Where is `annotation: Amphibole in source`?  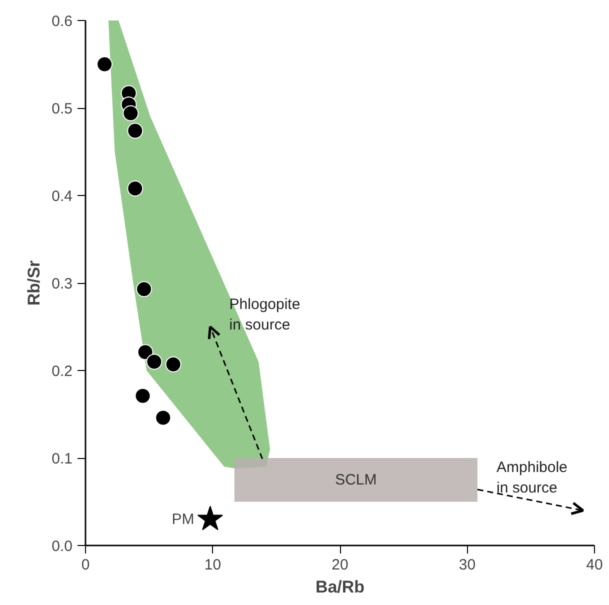 annotation: Amphibole in source is located at coordinates (532, 477).